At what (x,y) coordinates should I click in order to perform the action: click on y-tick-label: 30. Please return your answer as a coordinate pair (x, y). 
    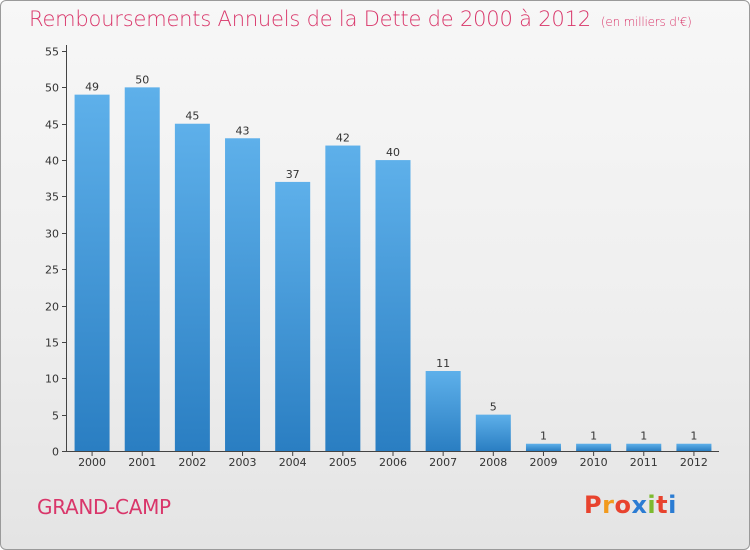
    Looking at the image, I should click on (52, 234).